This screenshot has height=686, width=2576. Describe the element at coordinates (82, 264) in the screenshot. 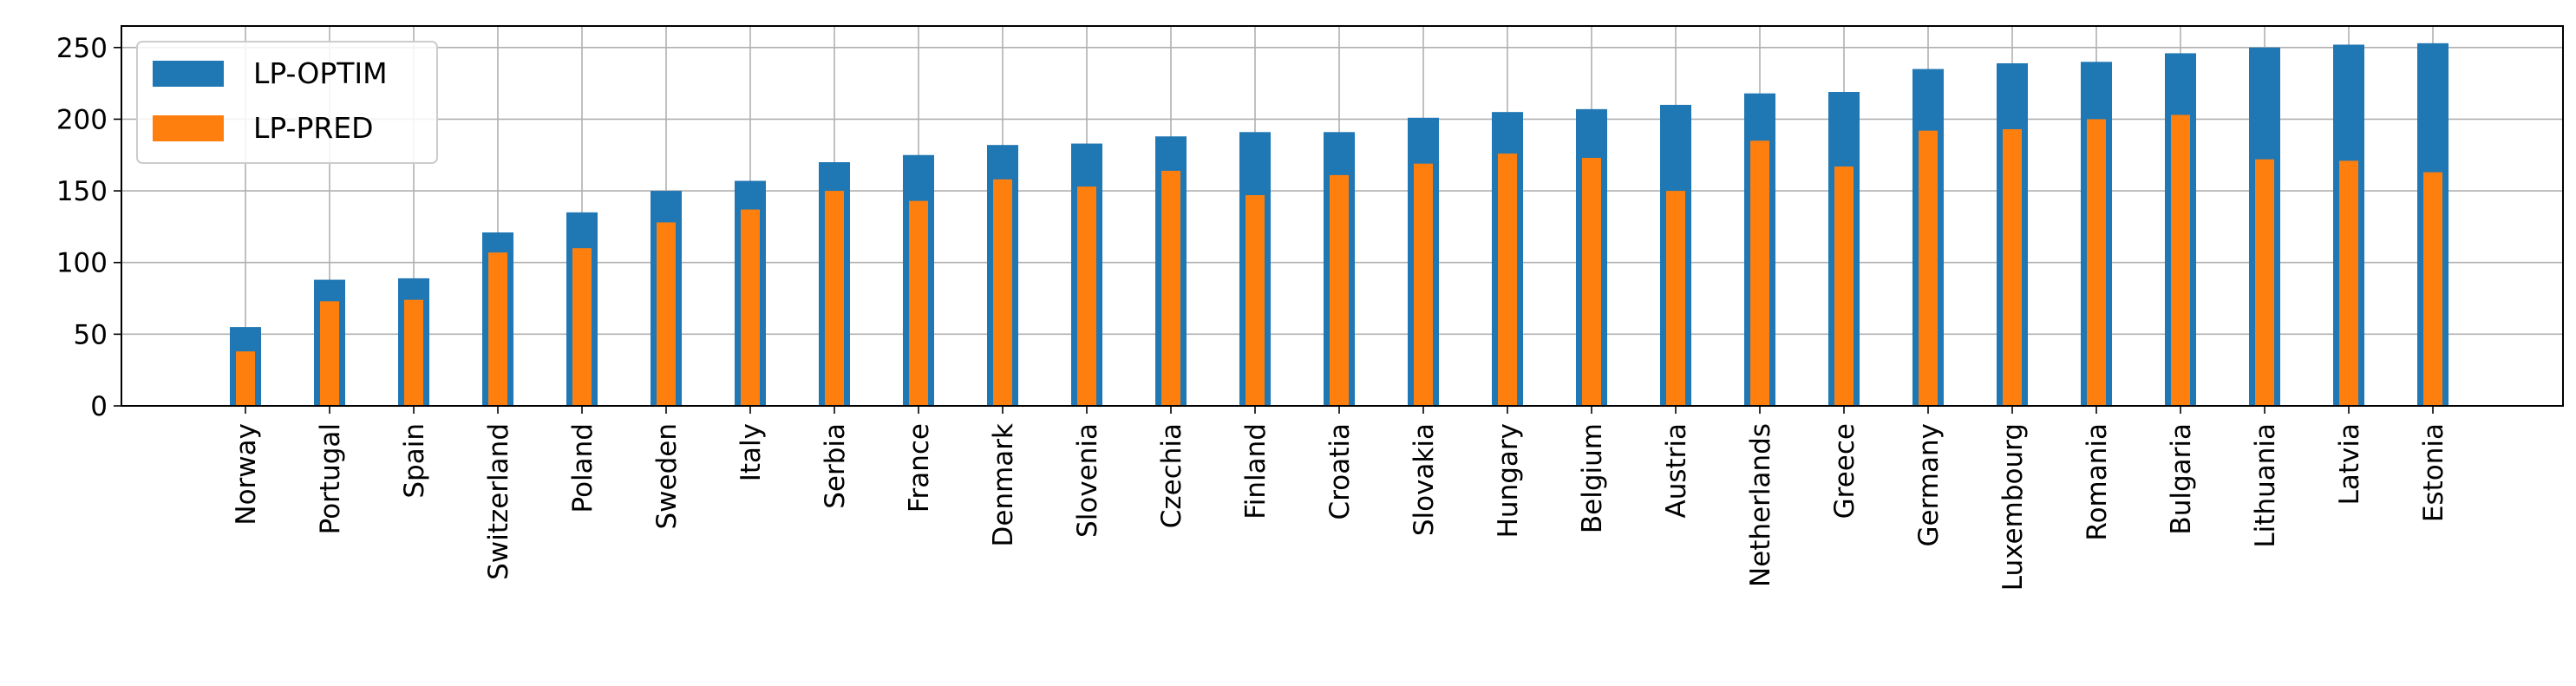

I see `y-tick-label: 100` at that location.